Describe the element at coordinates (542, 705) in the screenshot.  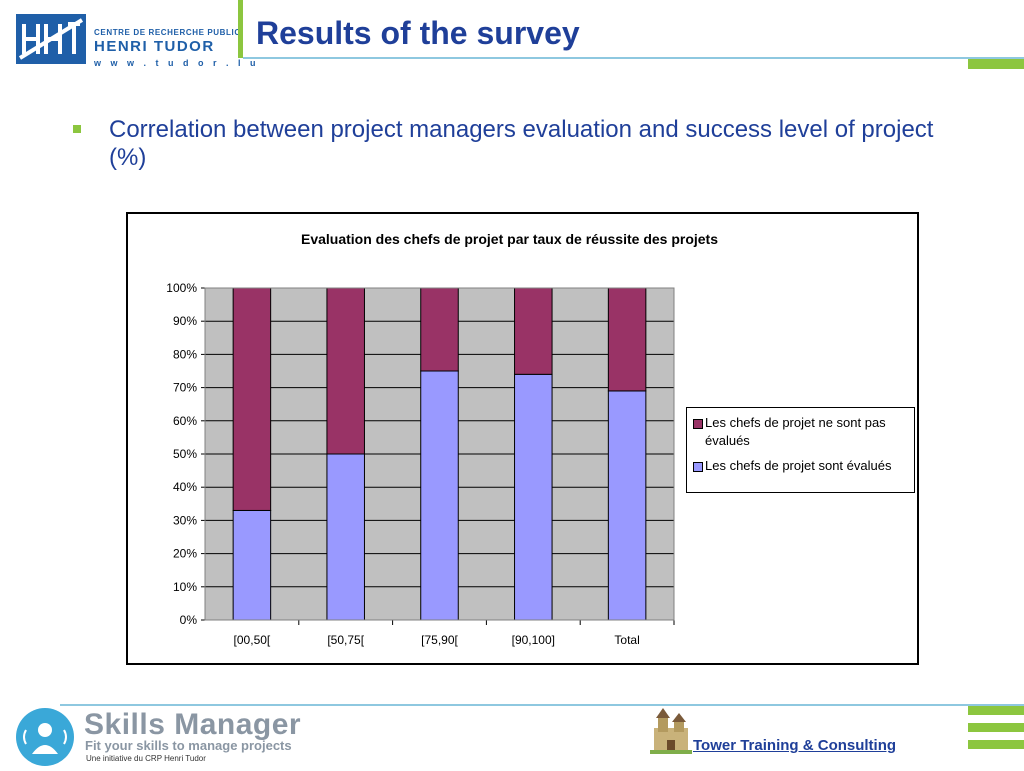
I see `footer-rule` at that location.